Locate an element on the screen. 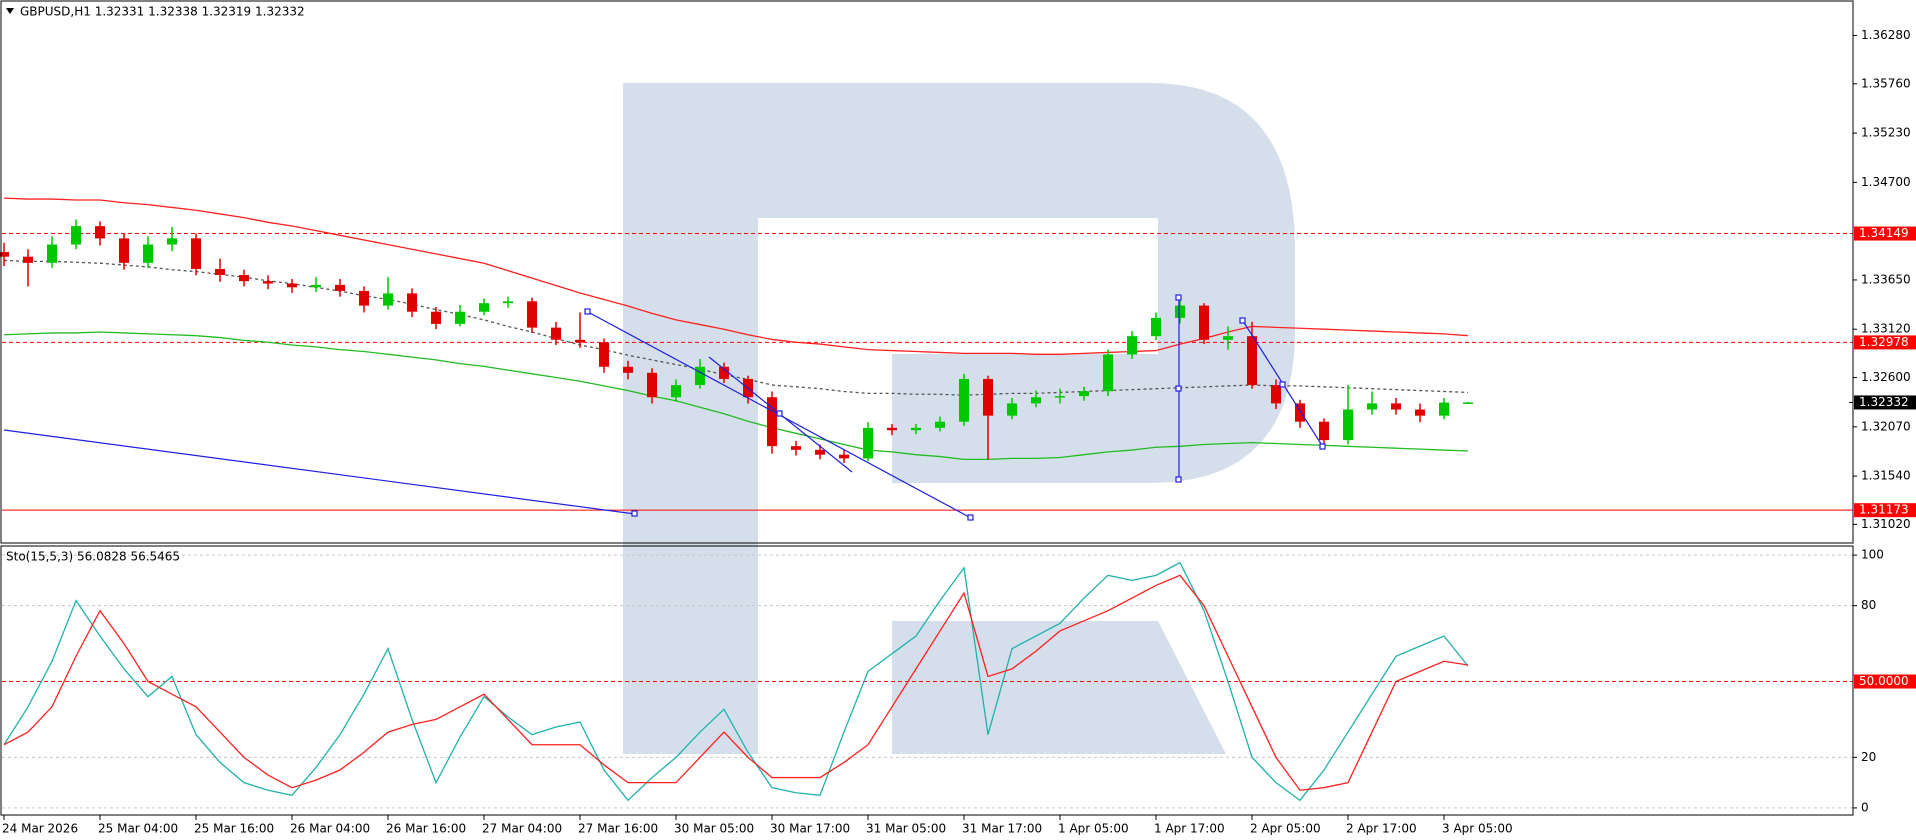 This screenshot has width=1916, height=840. current-price-label: 1.32332 is located at coordinates (1884, 402).